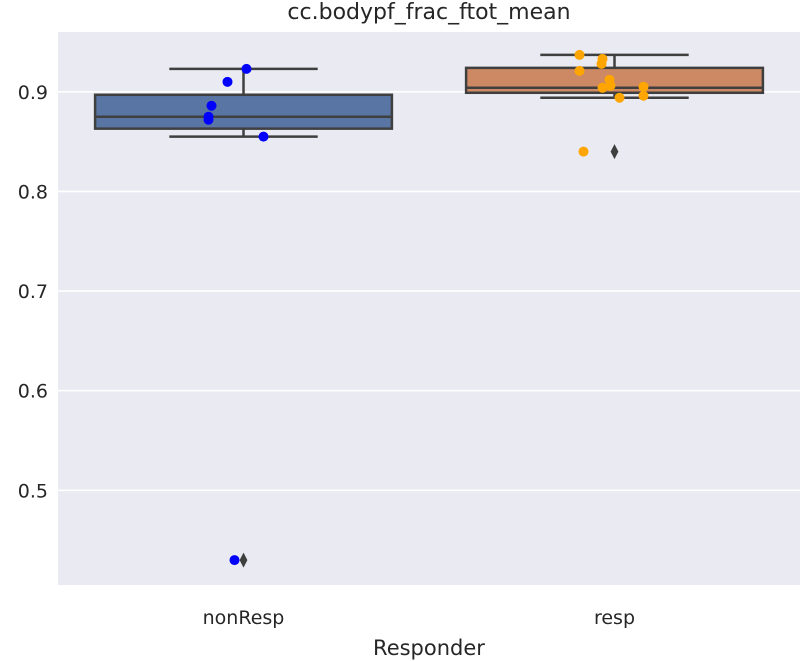 The height and width of the screenshot is (661, 800). What do you see at coordinates (33, 292) in the screenshot?
I see `y-tick-label: 0.7` at bounding box center [33, 292].